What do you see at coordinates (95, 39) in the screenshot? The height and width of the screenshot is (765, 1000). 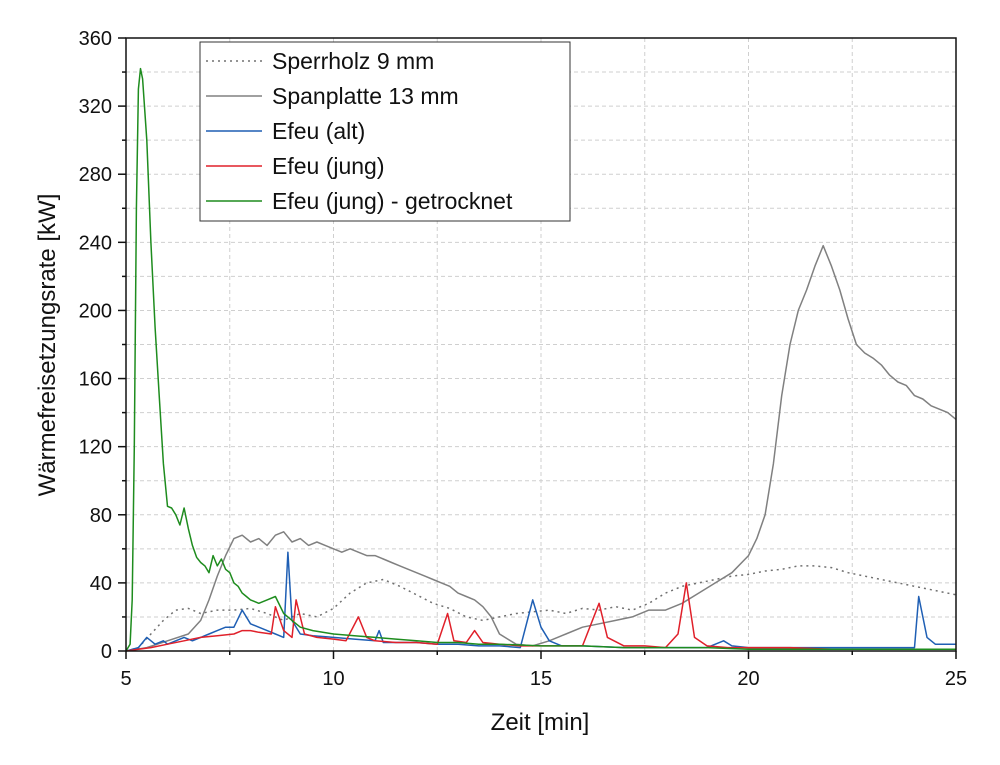 I see `y-tick-label: 360` at bounding box center [95, 39].